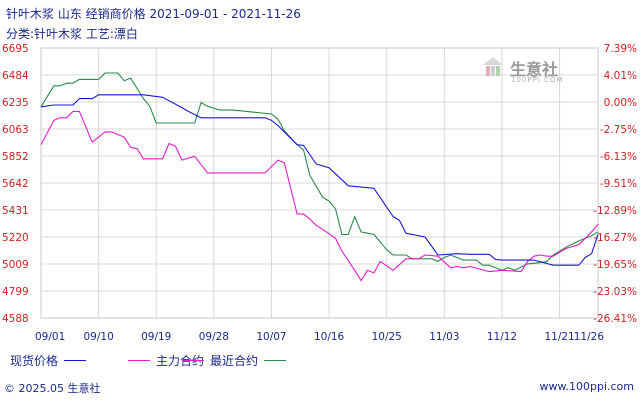 This screenshot has width=640, height=400. Describe the element at coordinates (618, 130) in the screenshot. I see `y-right-tick-label: -2.75%` at that location.